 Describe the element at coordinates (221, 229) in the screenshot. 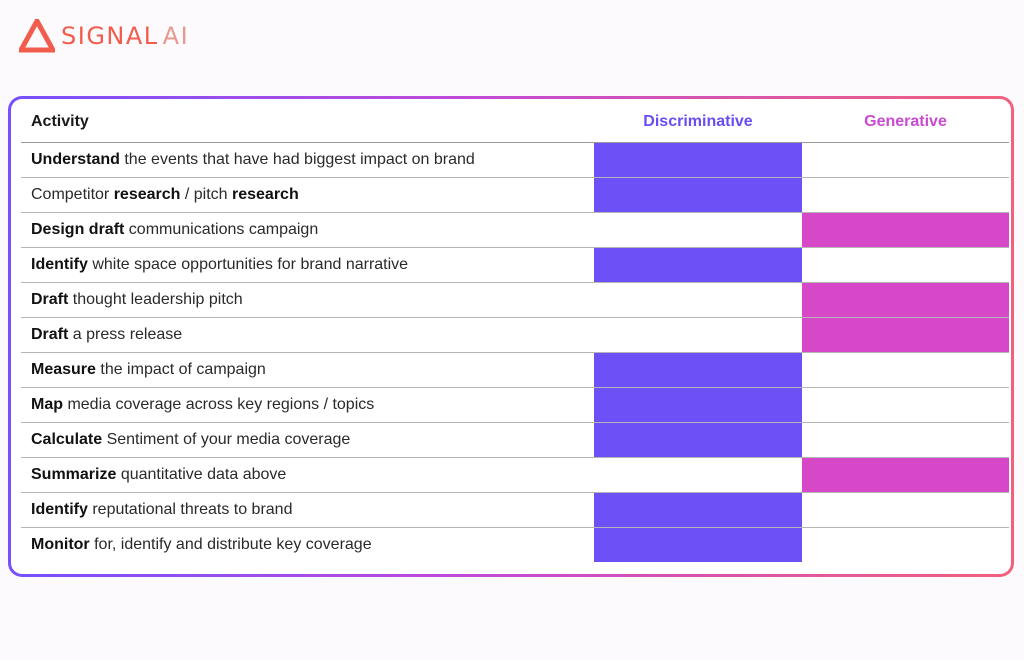

I see `activity-text: communications campaign` at that location.